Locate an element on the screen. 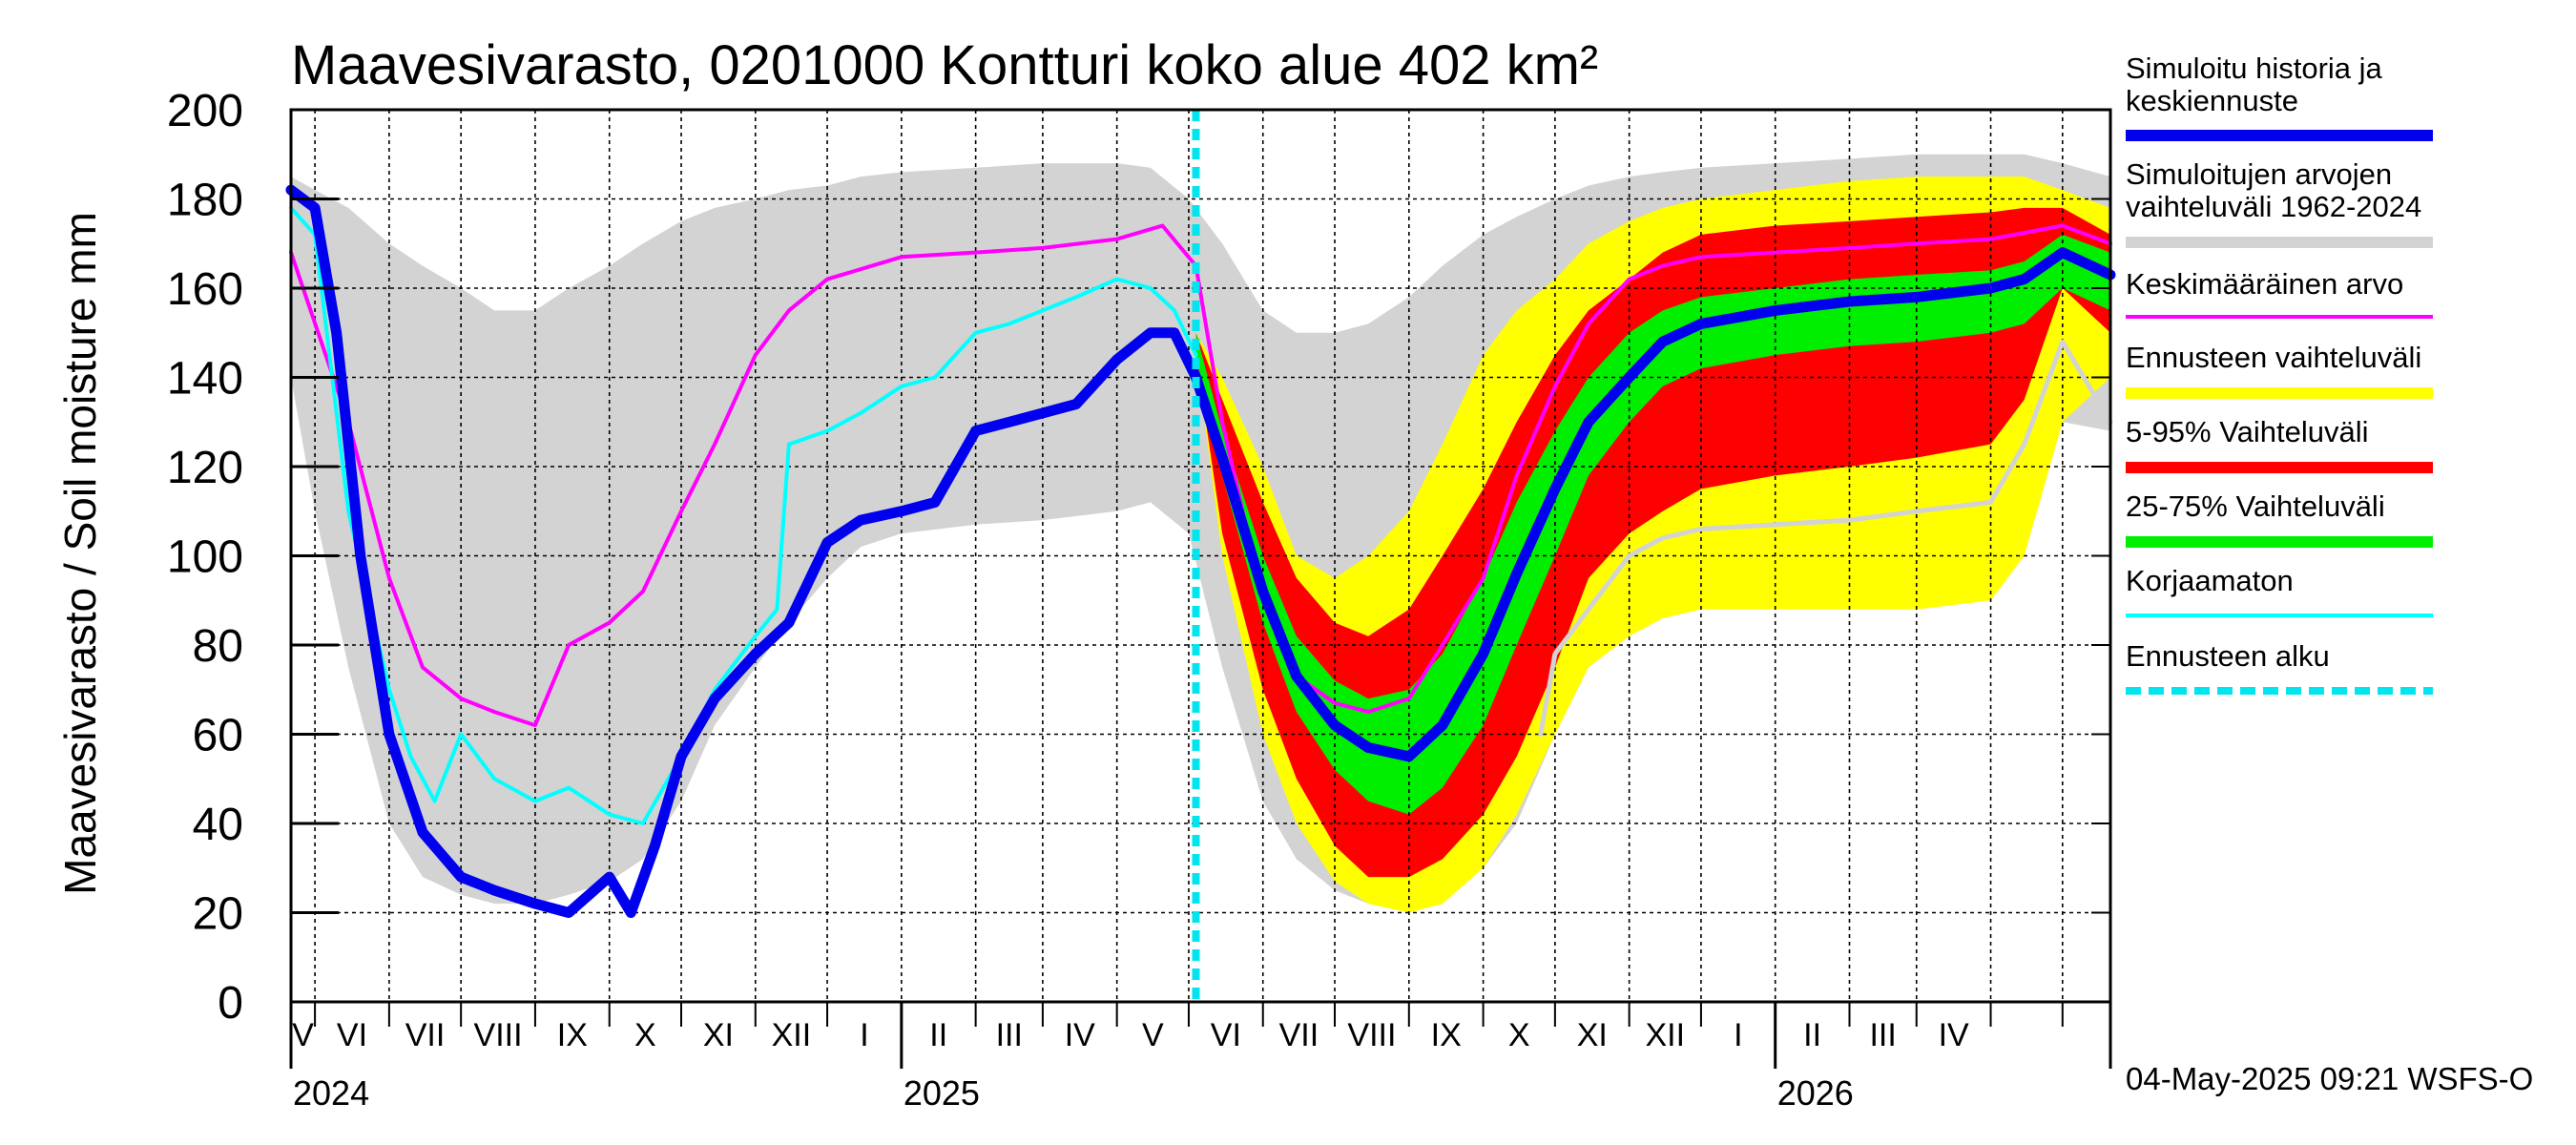 Image resolution: width=2576 pixels, height=1145 pixels. legend-label: 25-75% Vaihteluväli is located at coordinates (2255, 506).